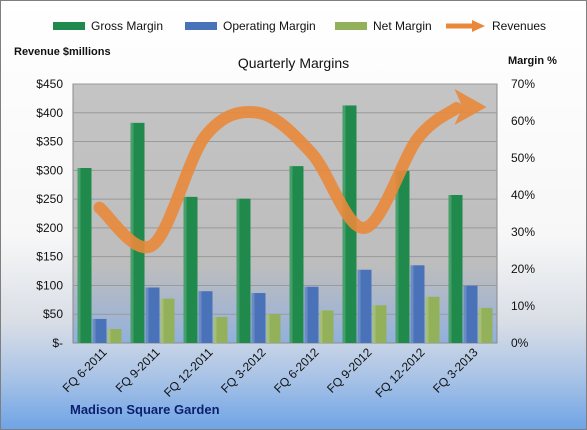 This screenshot has height=430, width=587. What do you see at coordinates (69, 26) in the screenshot?
I see `legend-swatch-gross` at bounding box center [69, 26].